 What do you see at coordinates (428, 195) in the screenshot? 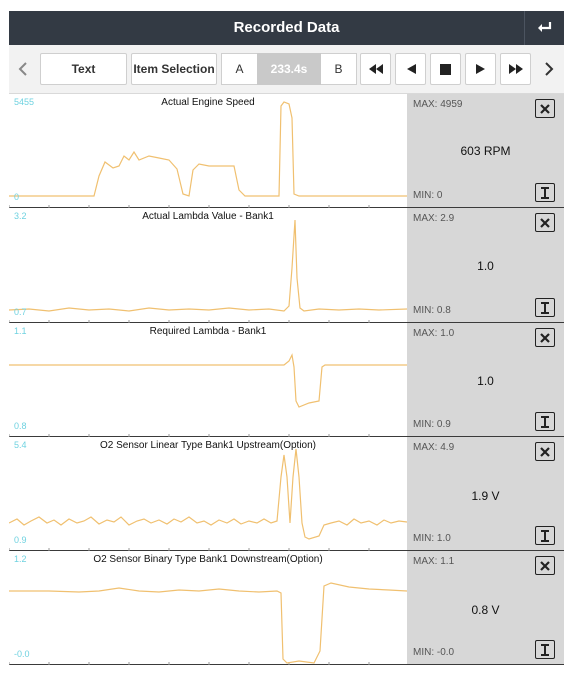
I see `min-value-label: MIN: 0` at bounding box center [428, 195].